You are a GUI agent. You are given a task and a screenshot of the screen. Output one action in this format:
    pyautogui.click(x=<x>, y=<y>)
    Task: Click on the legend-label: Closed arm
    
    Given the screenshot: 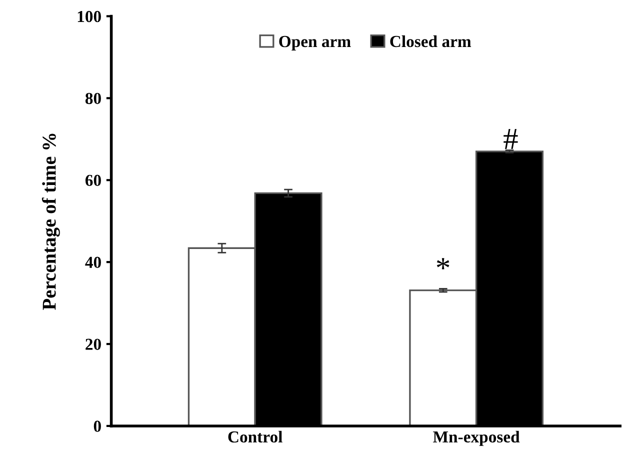 What is the action you would take?
    pyautogui.click(x=431, y=41)
    